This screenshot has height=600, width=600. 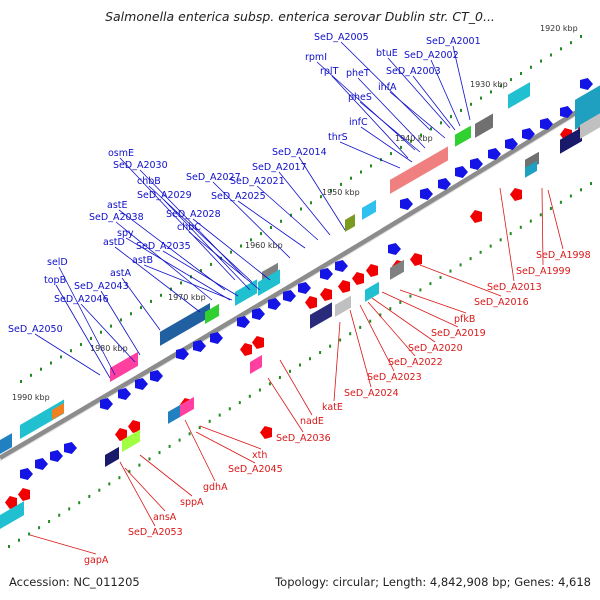 What do you see at coordinates (316, 57) in the screenshot?
I see `plus-gene-label: rpmI` at bounding box center [316, 57].